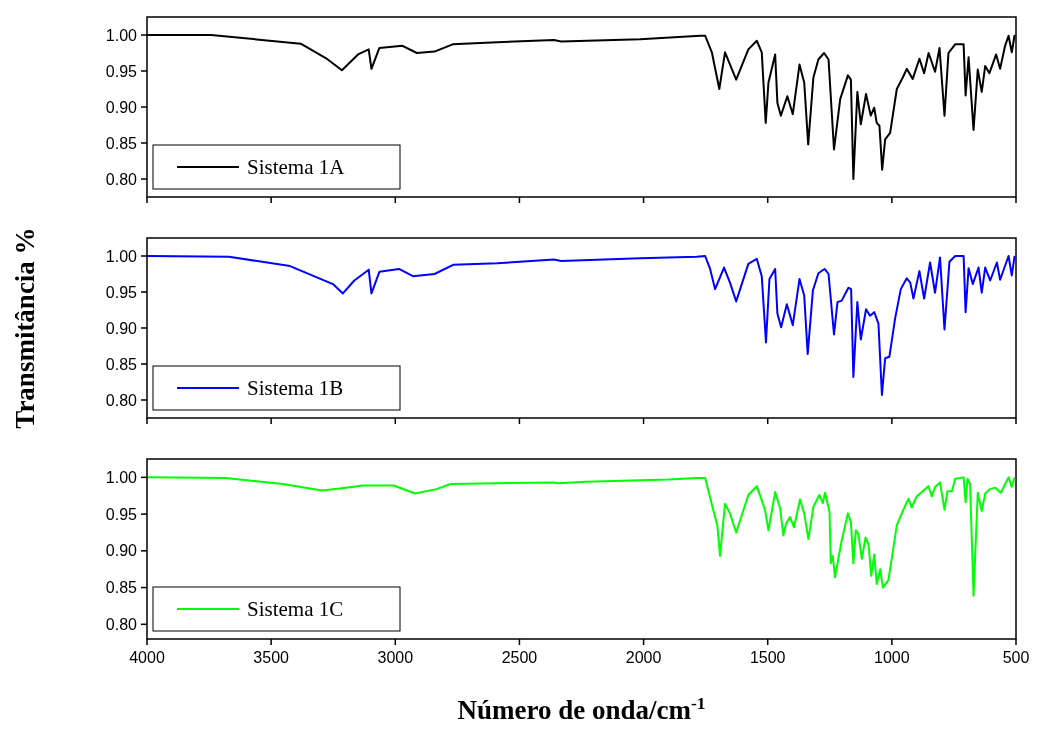  I want to click on x-tick-label: 4000, so click(147, 657).